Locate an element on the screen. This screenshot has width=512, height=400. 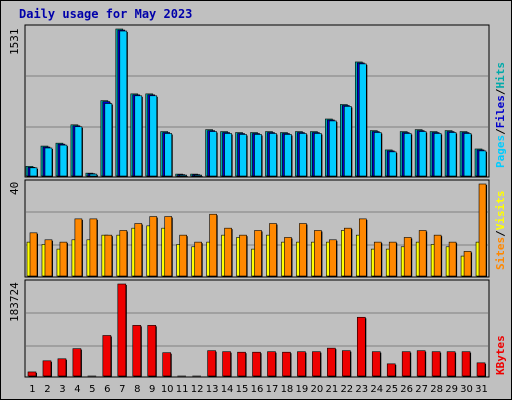
day-tick-label: 28 is located at coordinates (436, 389).